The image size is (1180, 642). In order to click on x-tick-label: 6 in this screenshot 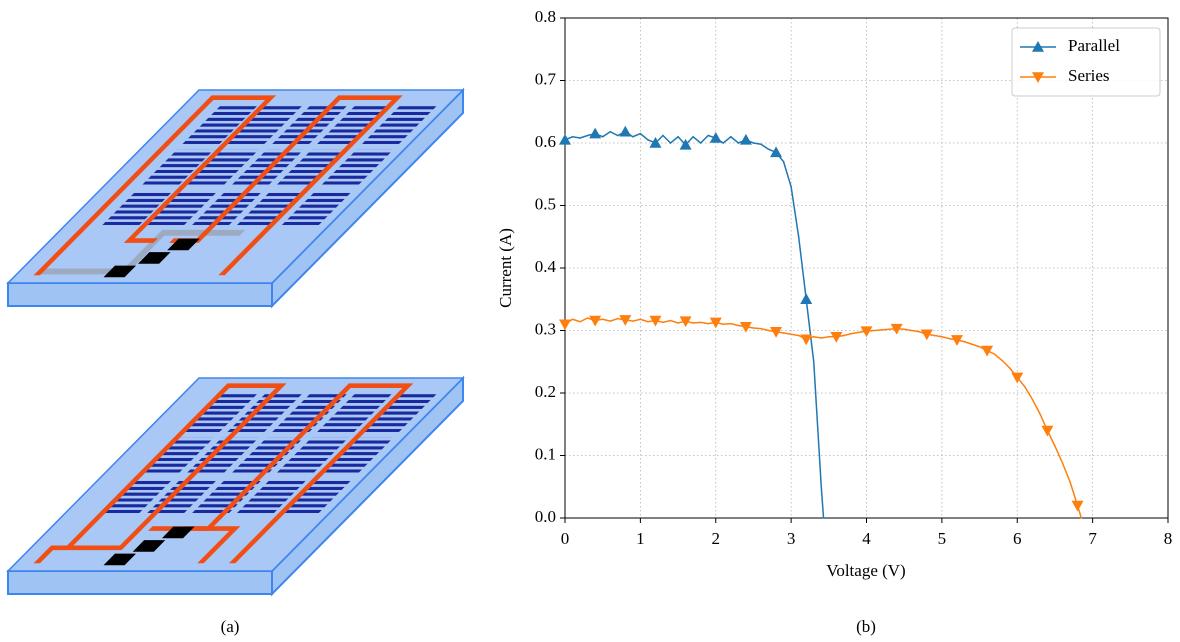, I will do `click(1017, 538)`.